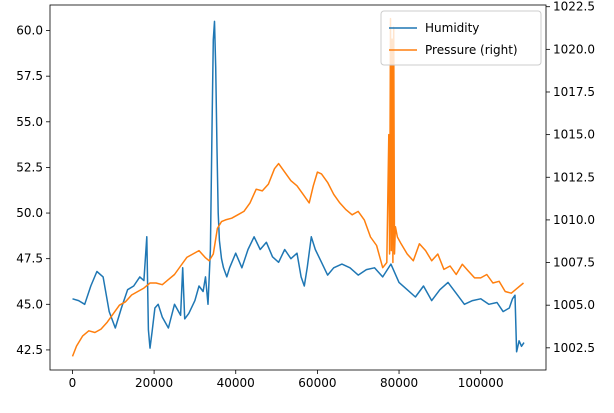 This screenshot has width=614, height=413. Describe the element at coordinates (574, 348) in the screenshot. I see `y-right-tick-label: 1002.5` at that location.